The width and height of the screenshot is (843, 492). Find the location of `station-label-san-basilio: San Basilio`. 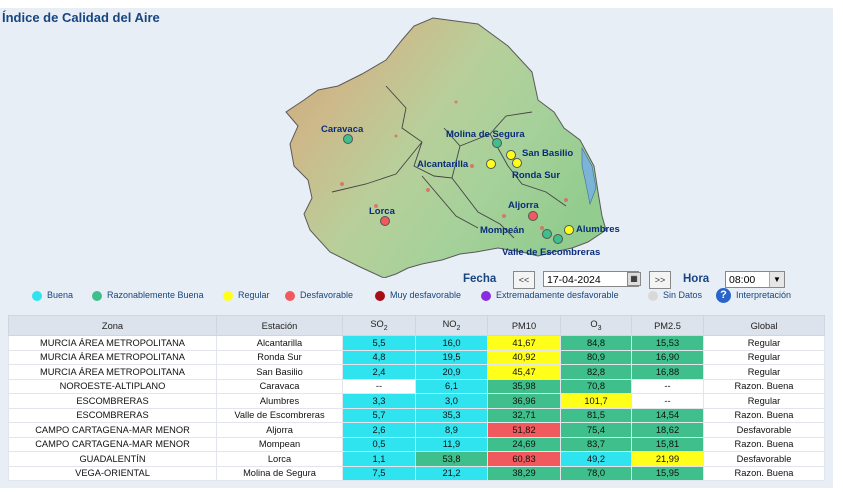

station-label-san-basilio: San Basilio is located at coordinates (548, 153).